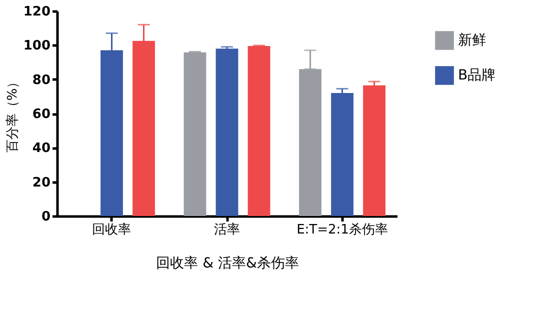  I want to click on y-tick-label: 100, so click(36, 46).